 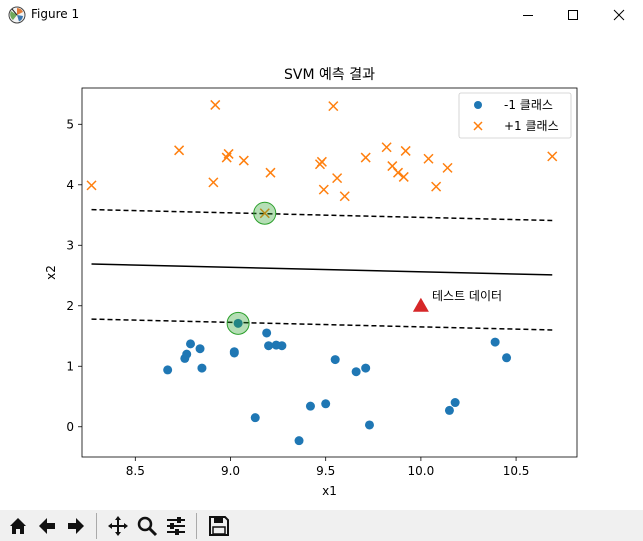 What do you see at coordinates (478, 105) in the screenshot?
I see `legend-marker-neg` at bounding box center [478, 105].